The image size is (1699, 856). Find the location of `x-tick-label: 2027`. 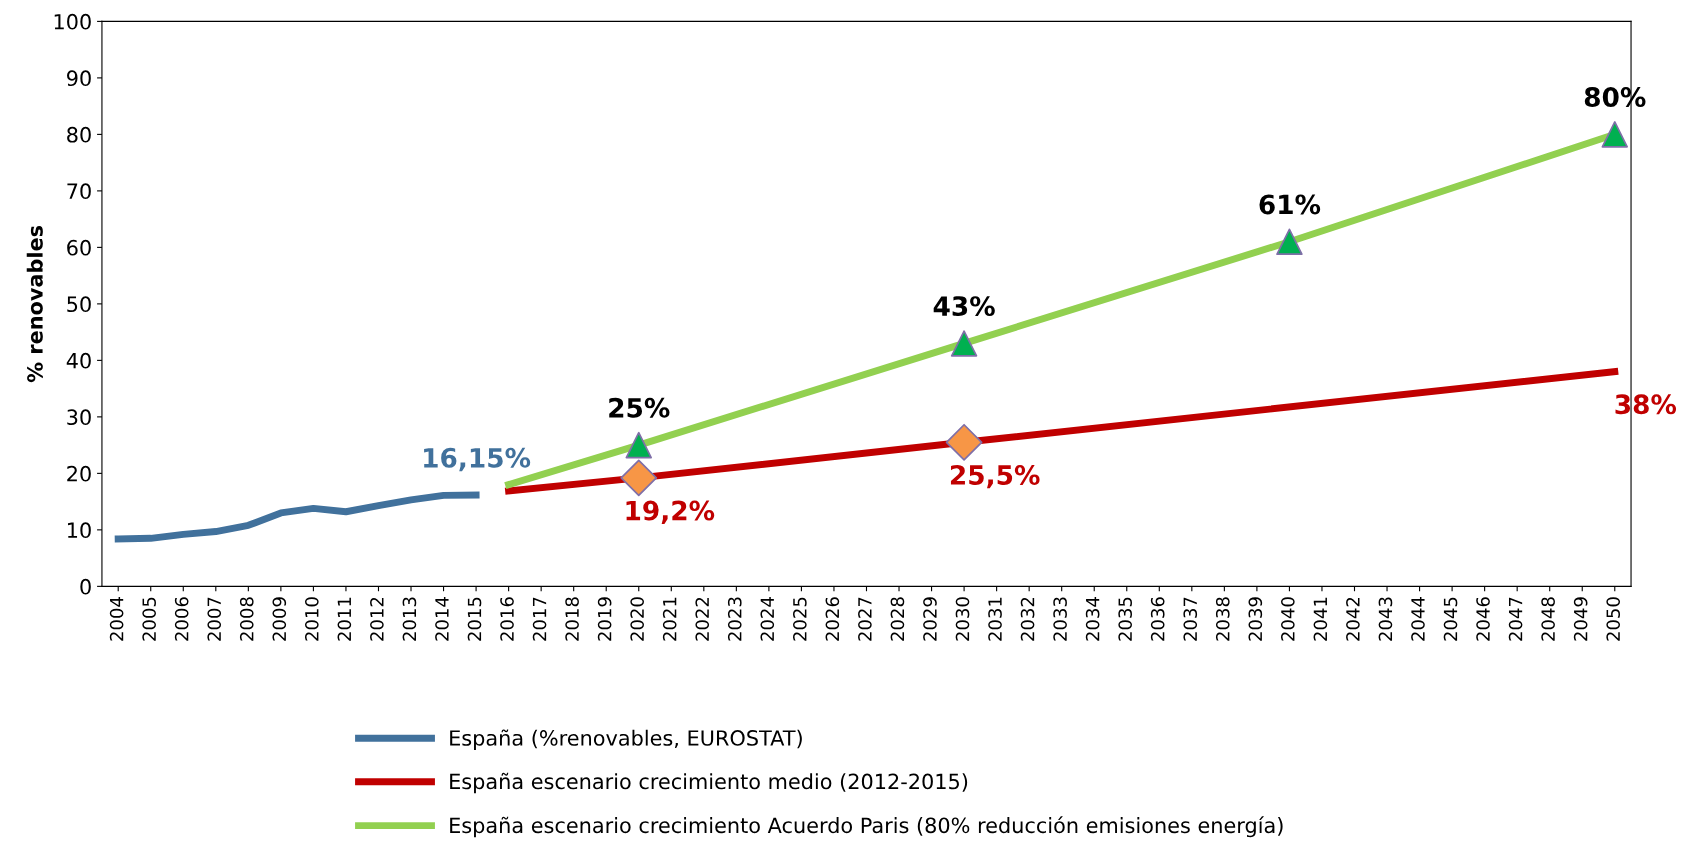

x-tick-label: 2027 is located at coordinates (865, 619).